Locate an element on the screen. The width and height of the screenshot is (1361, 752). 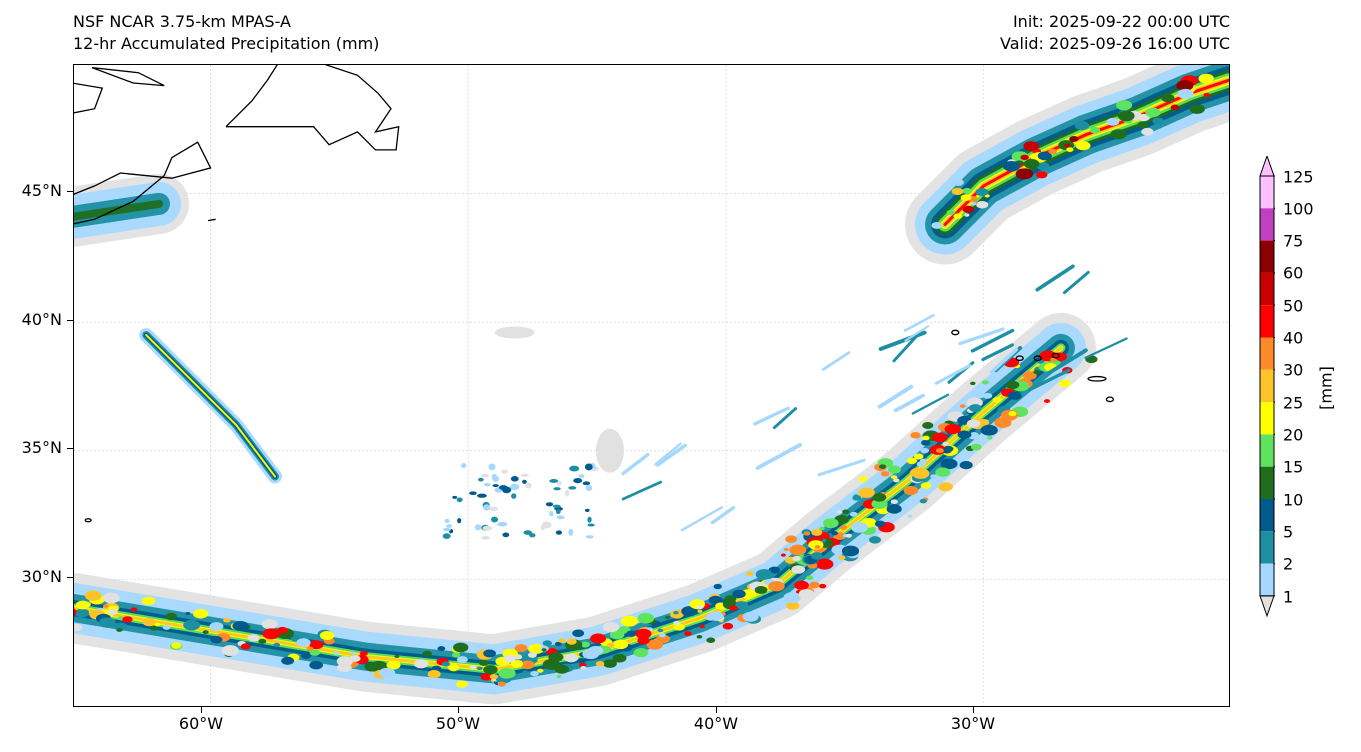
colorbar-label-25: 25 is located at coordinates (1293, 403).